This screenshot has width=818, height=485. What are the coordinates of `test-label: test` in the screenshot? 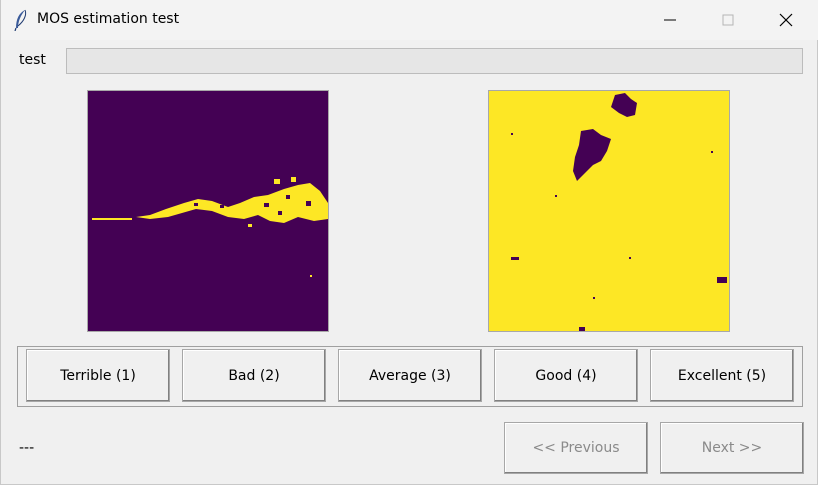 It's located at (32, 60).